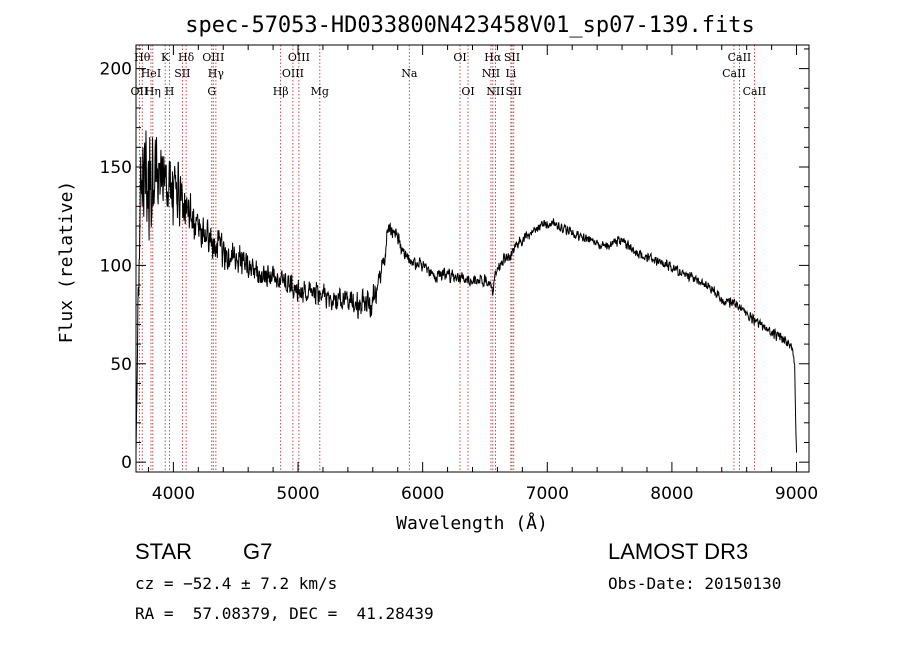  Describe the element at coordinates (116, 168) in the screenshot. I see `y-tick-label: 150` at that location.